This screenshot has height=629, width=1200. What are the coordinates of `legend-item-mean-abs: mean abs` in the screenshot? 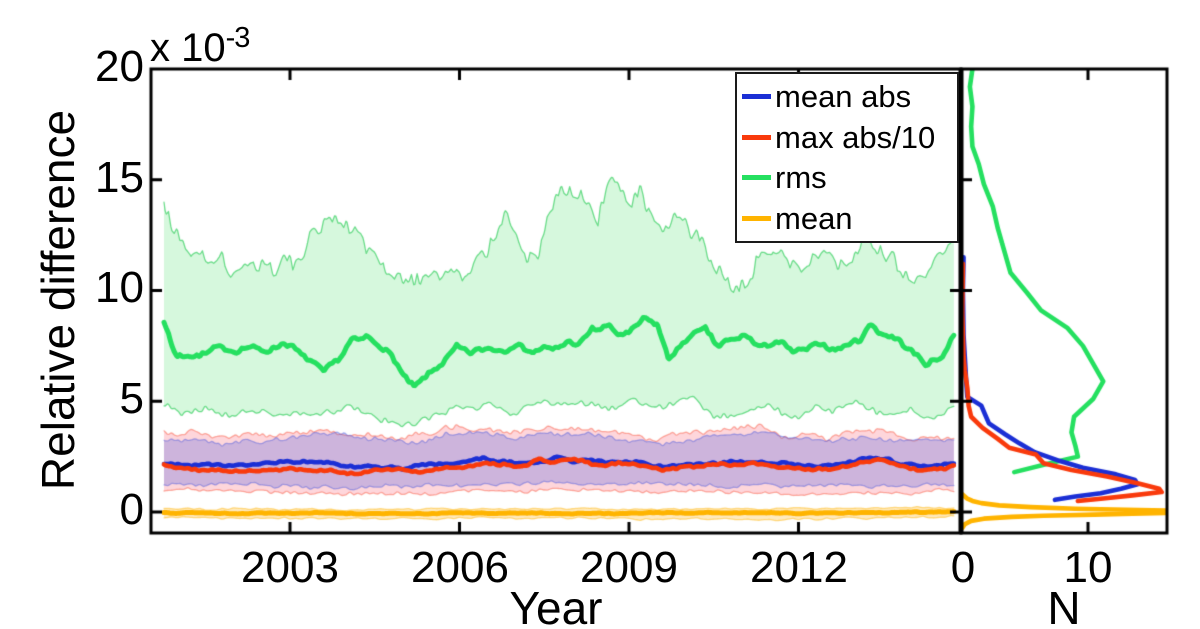 It's located at (849, 96).